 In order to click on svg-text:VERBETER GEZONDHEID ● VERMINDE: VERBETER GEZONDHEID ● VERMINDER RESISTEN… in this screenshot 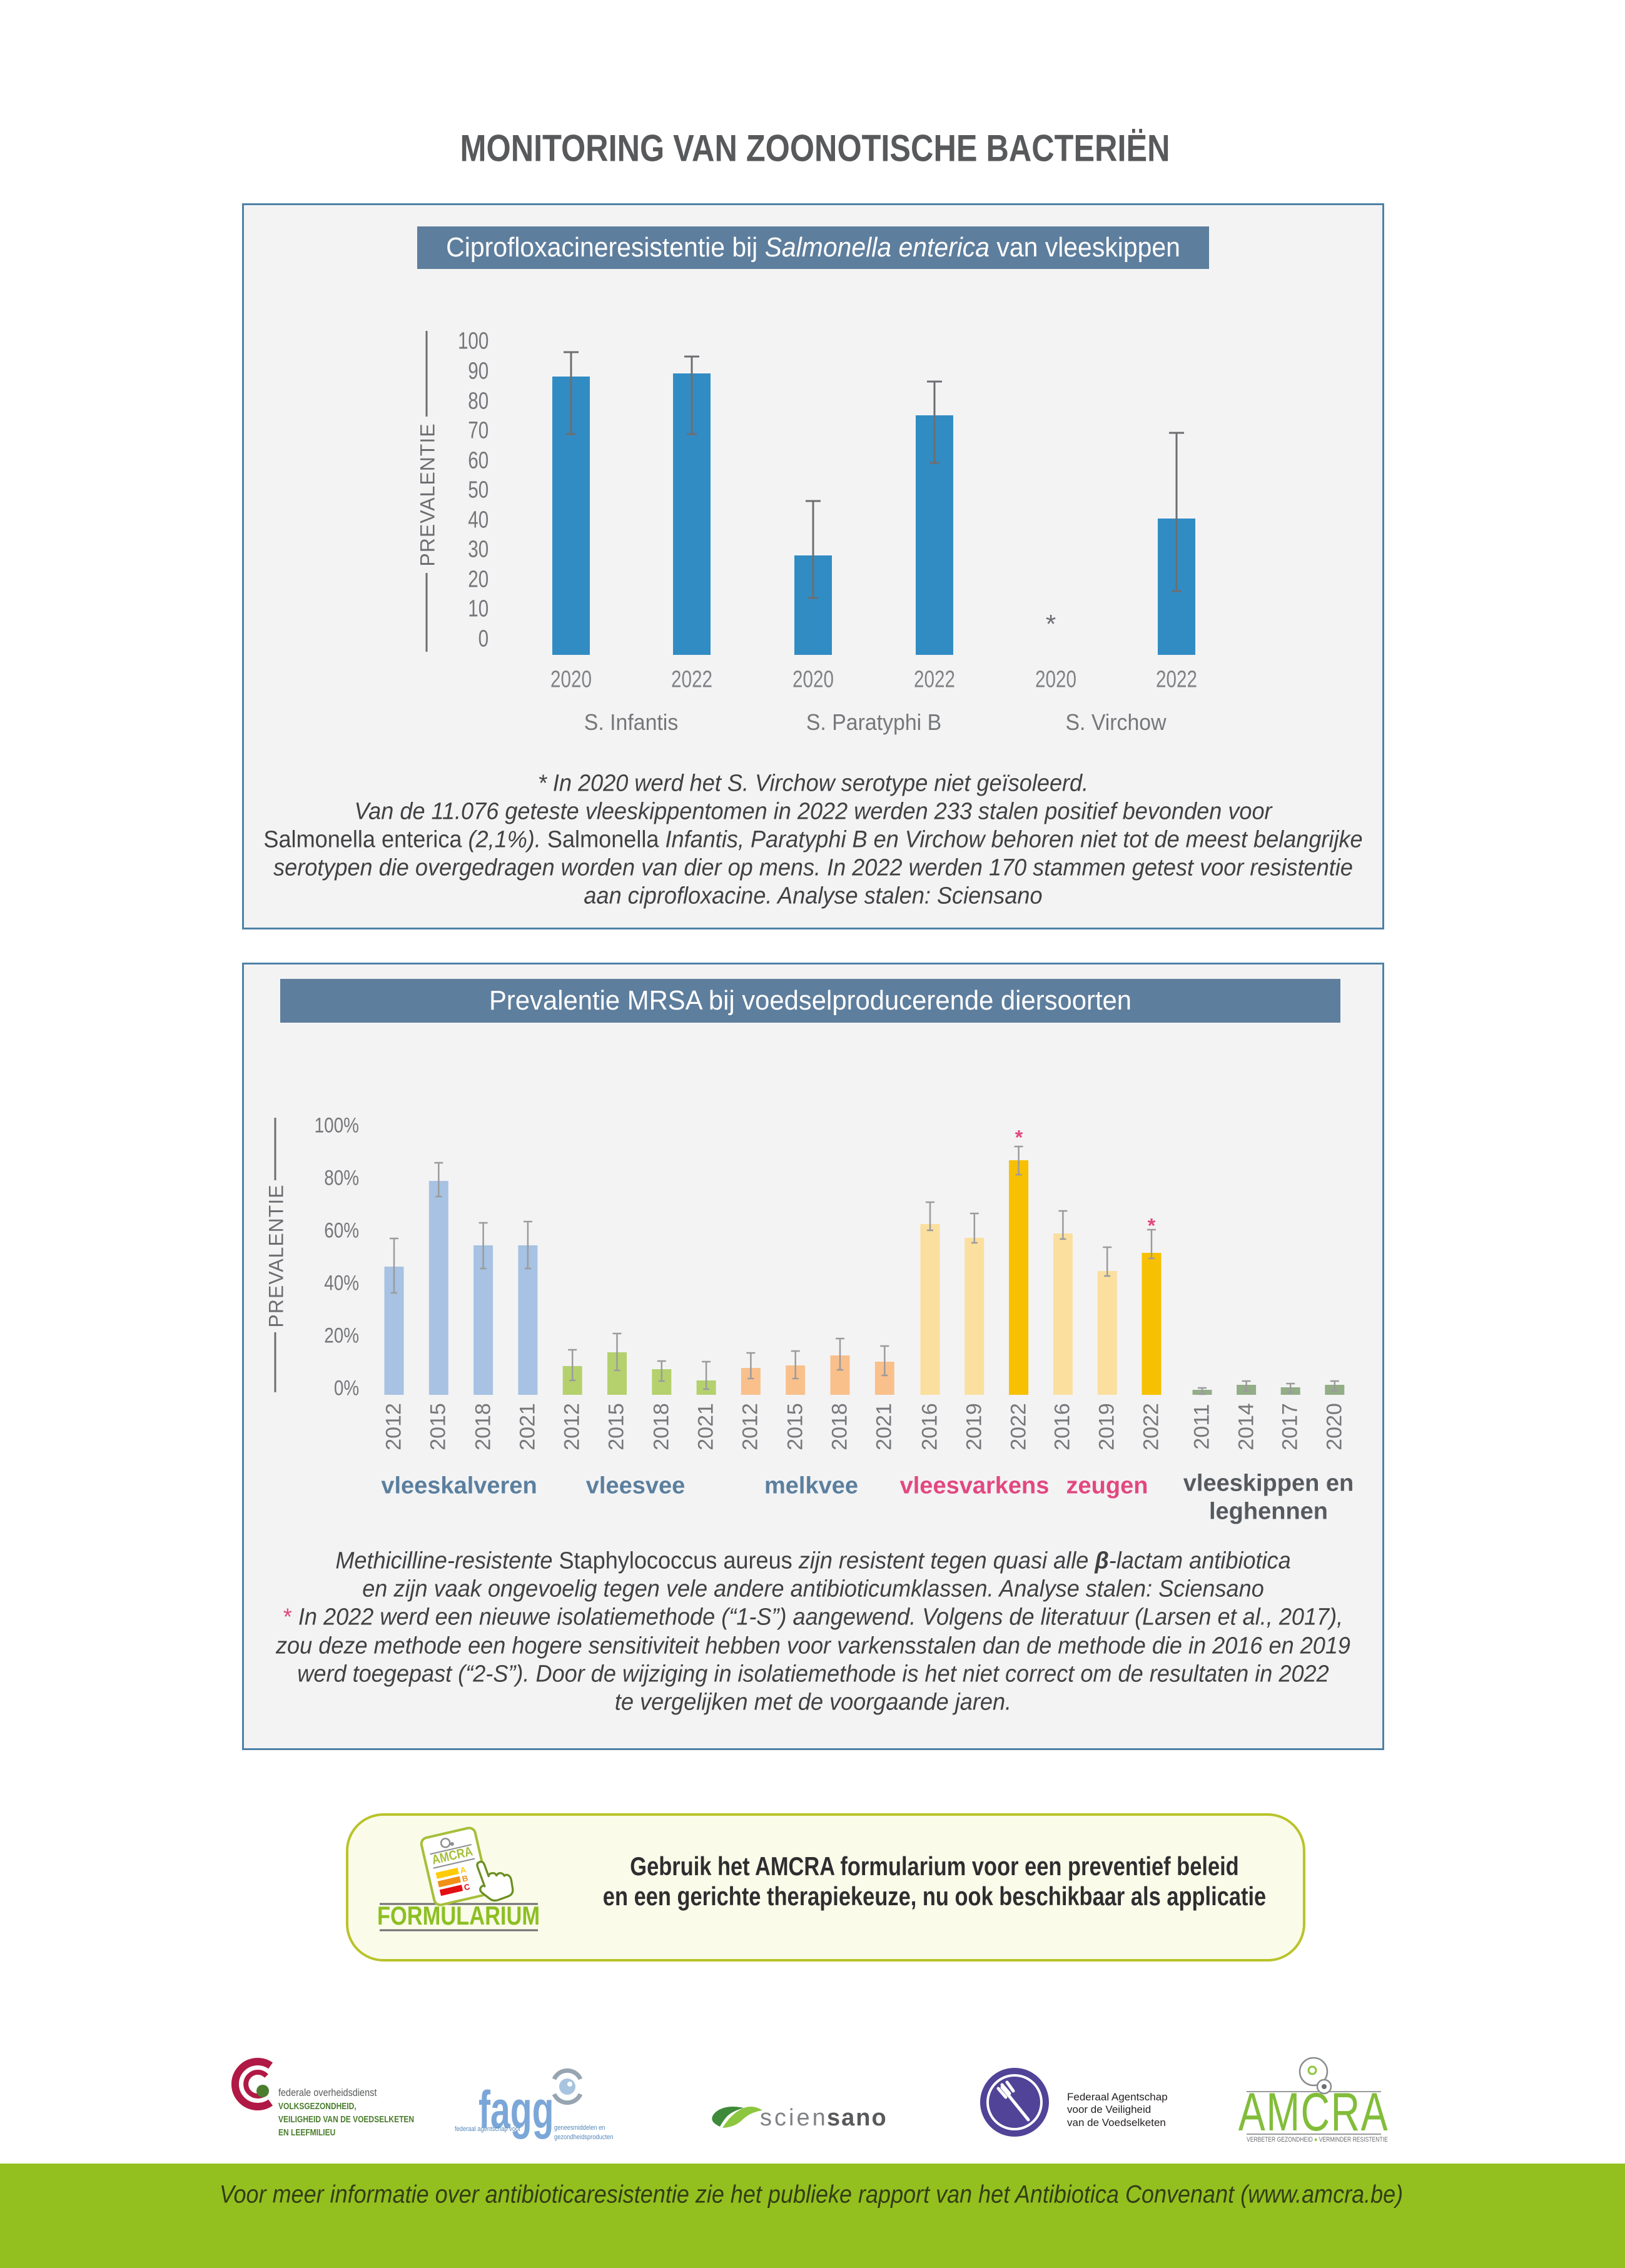, I will do `click(1317, 2140)`.